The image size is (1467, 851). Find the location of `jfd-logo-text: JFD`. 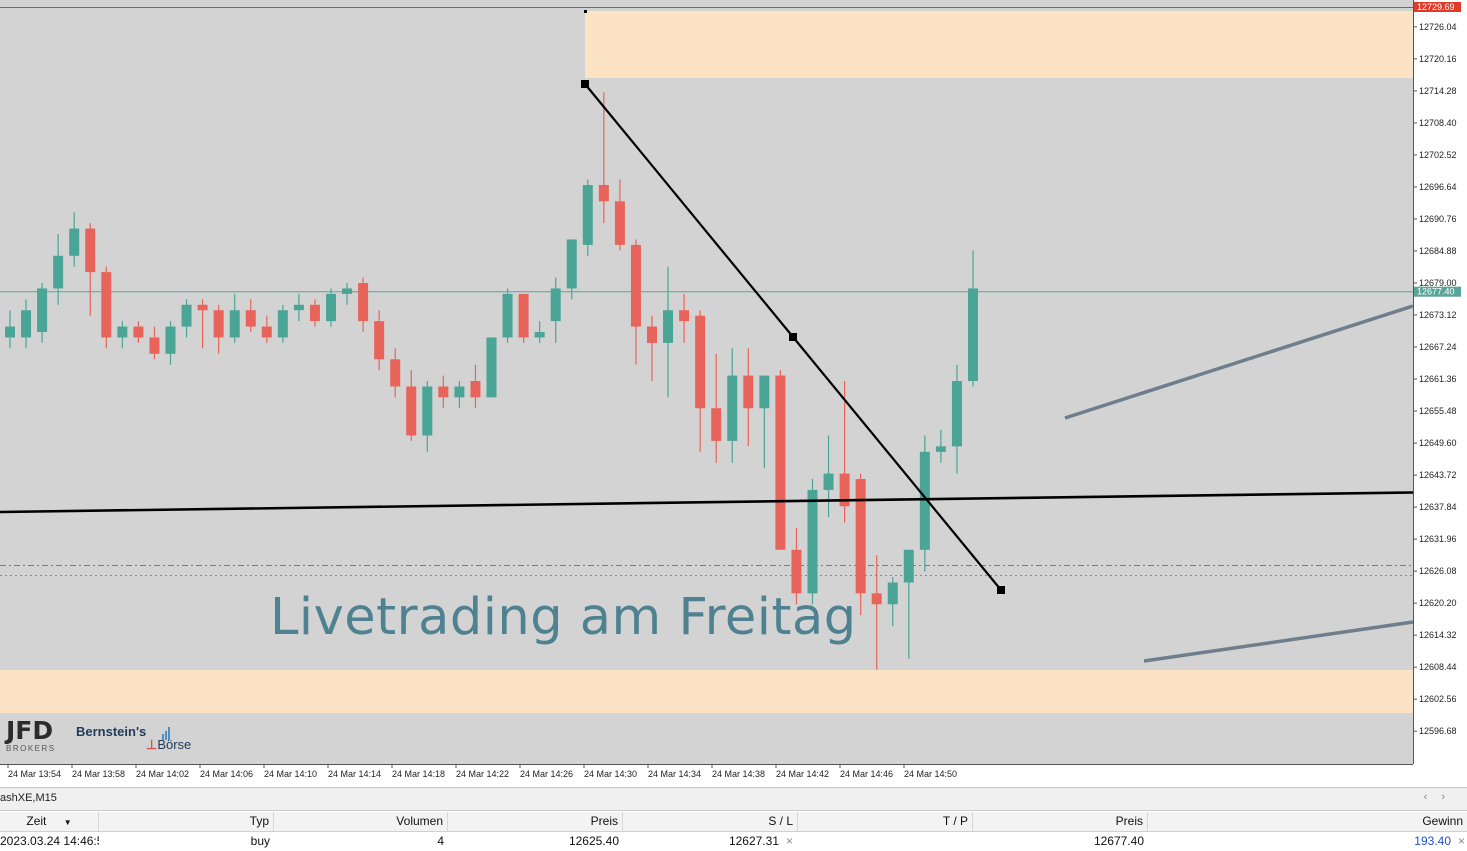

jfd-logo-text: JFD is located at coordinates (30, 730).